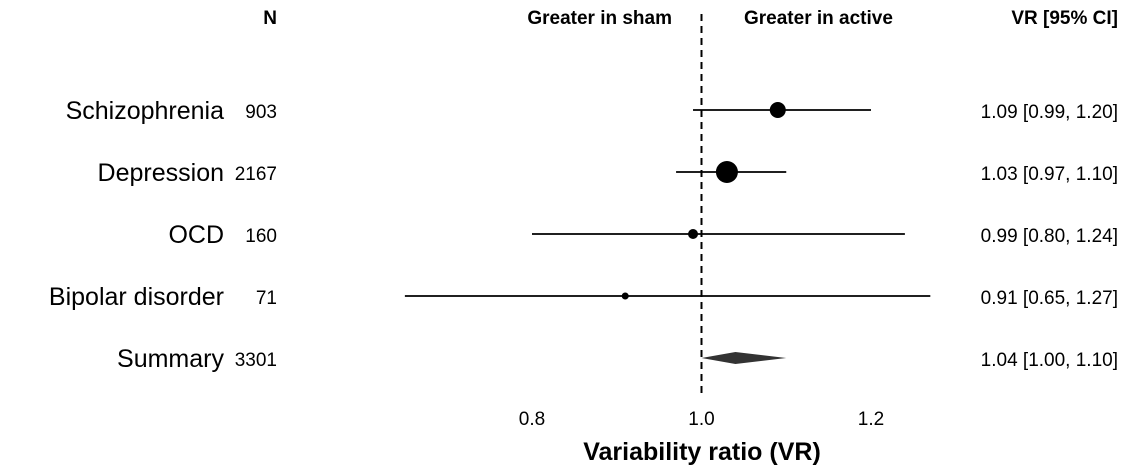  I want to click on summary-n: 3301, so click(256, 360).